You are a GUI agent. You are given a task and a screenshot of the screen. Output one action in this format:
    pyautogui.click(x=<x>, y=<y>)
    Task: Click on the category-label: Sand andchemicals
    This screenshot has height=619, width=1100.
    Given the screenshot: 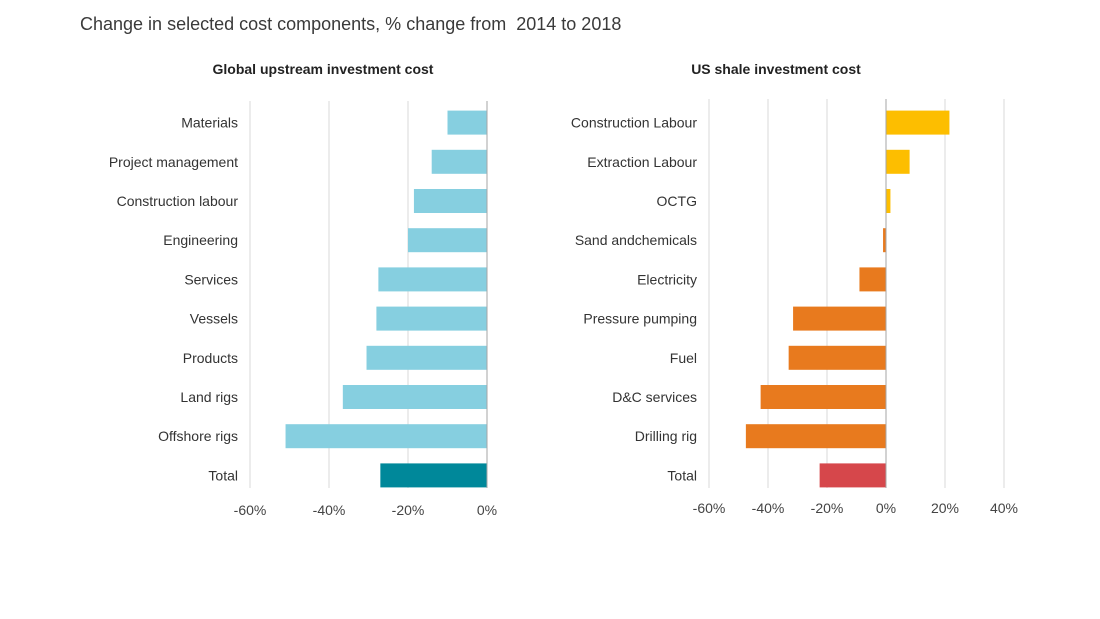 What is the action you would take?
    pyautogui.click(x=636, y=240)
    